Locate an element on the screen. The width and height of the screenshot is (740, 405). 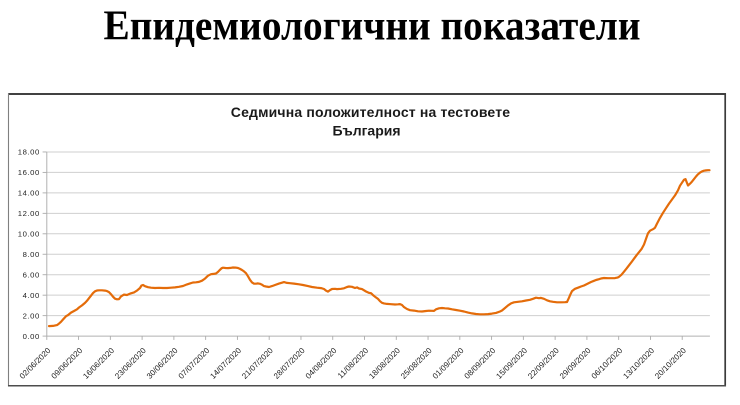
svg-text: 4.00 is located at coordinates (31, 295).